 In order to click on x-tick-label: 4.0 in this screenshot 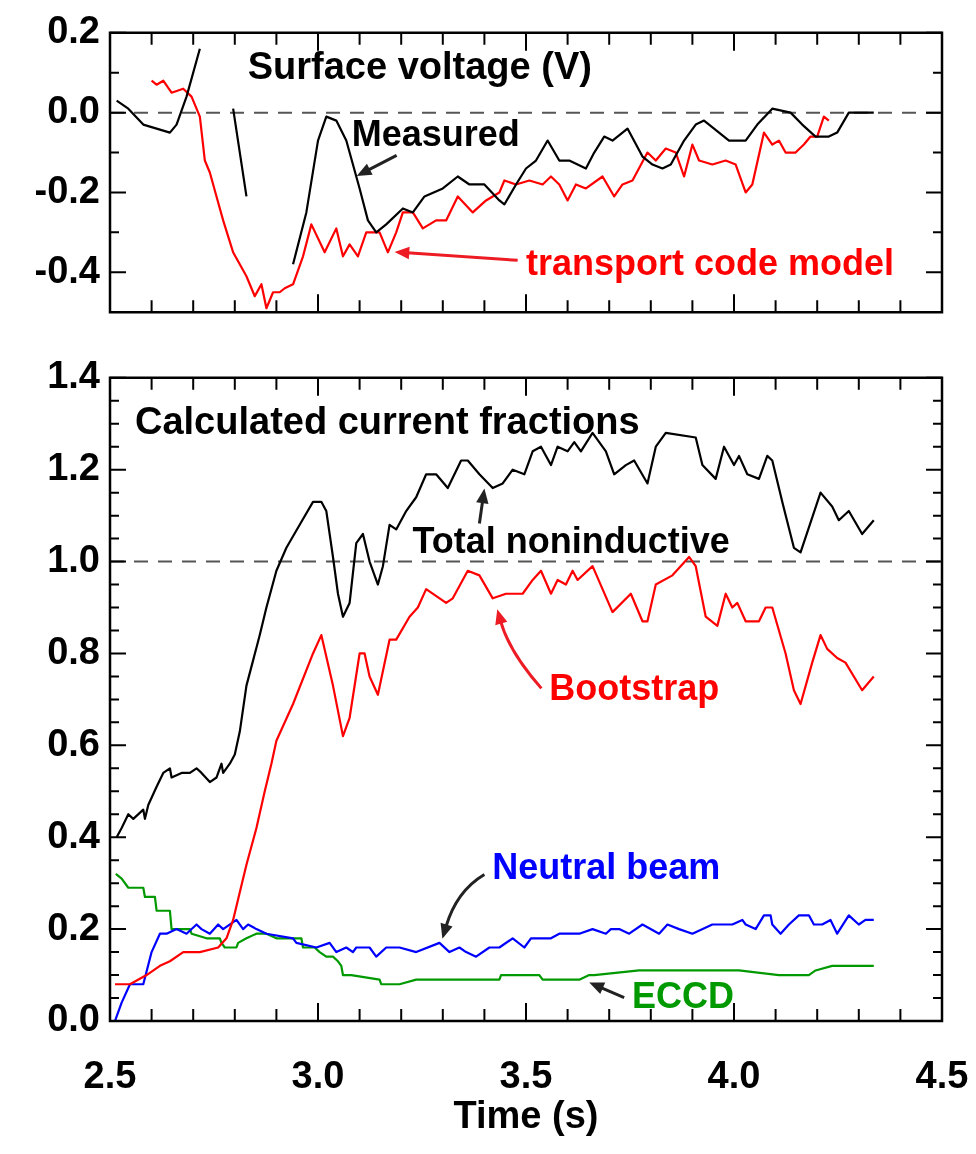, I will do `click(734, 1075)`.